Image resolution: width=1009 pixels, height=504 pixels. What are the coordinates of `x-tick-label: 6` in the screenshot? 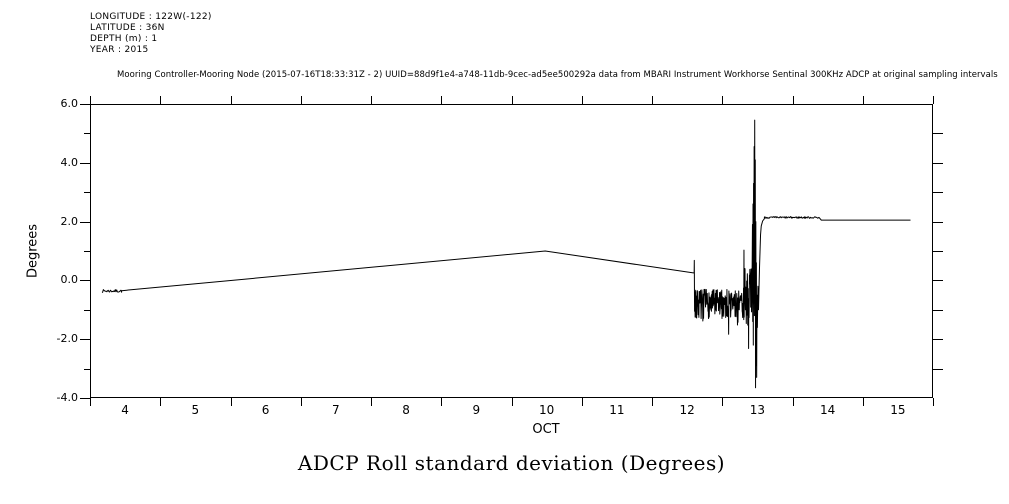 It's located at (265, 410).